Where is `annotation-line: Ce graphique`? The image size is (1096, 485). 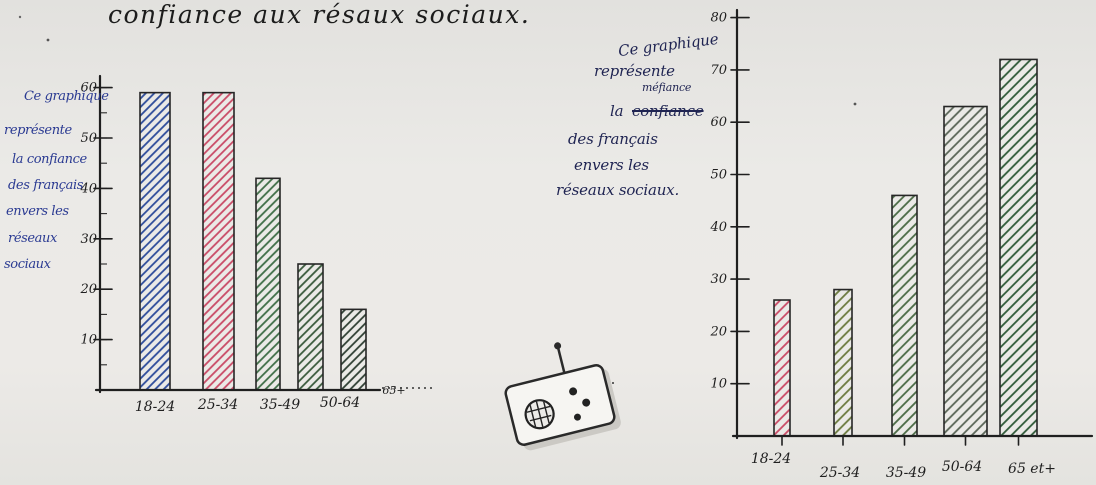 annotation-line: Ce graphique is located at coordinates (66, 96).